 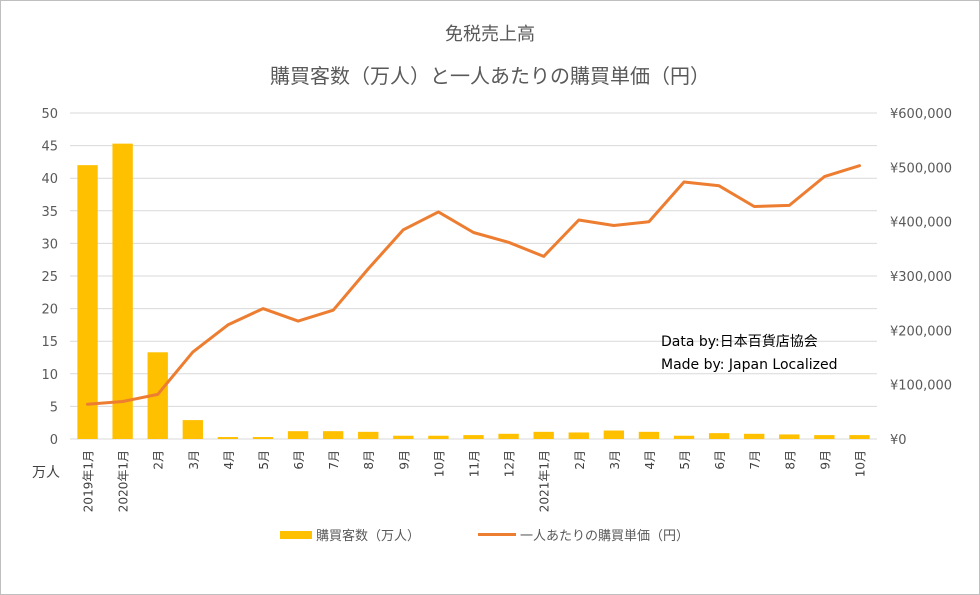 I want to click on x-tick-label: 2021年1月, so click(x=545, y=481).